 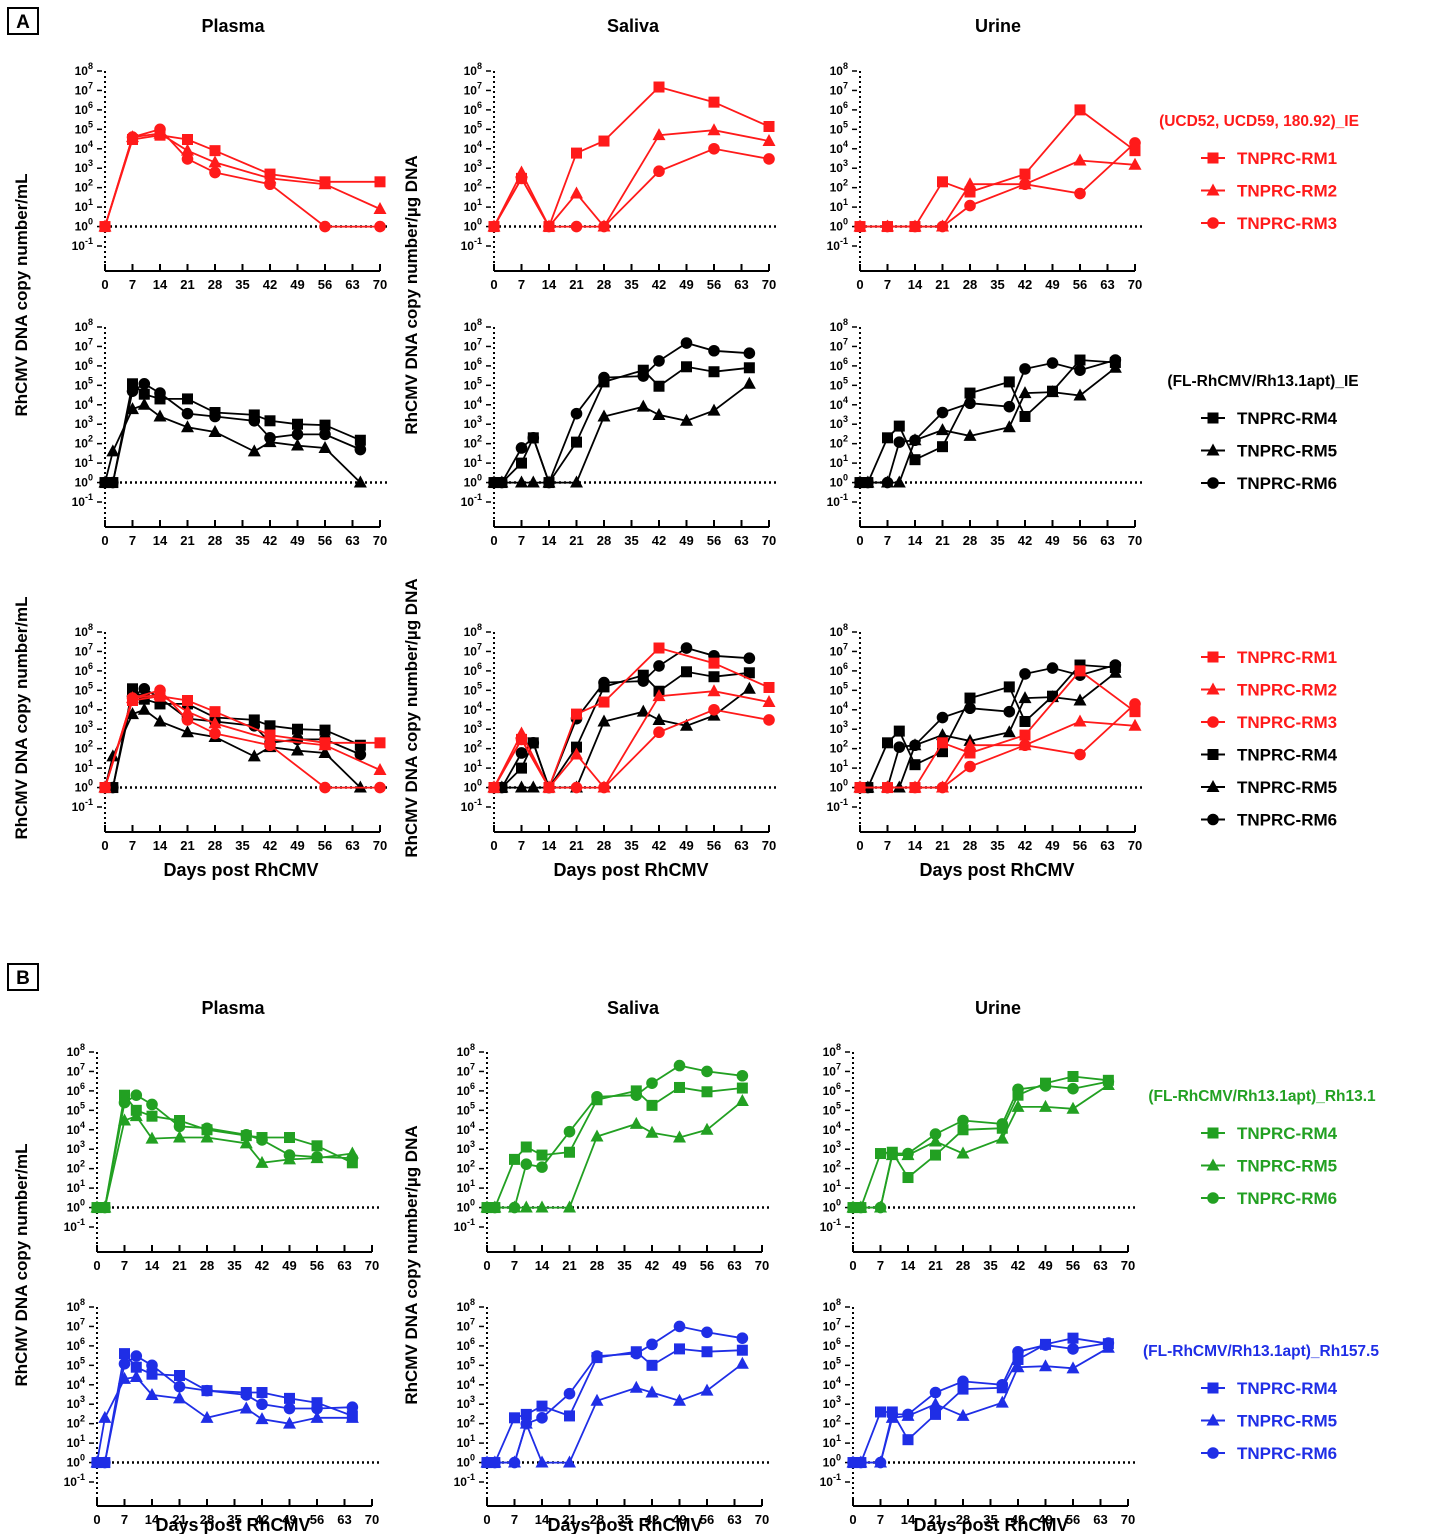 What do you see at coordinates (411, 1264) in the screenshot?
I see `ylabel-b-saliva: RhCMV DNA copy number/µg DNA` at bounding box center [411, 1264].